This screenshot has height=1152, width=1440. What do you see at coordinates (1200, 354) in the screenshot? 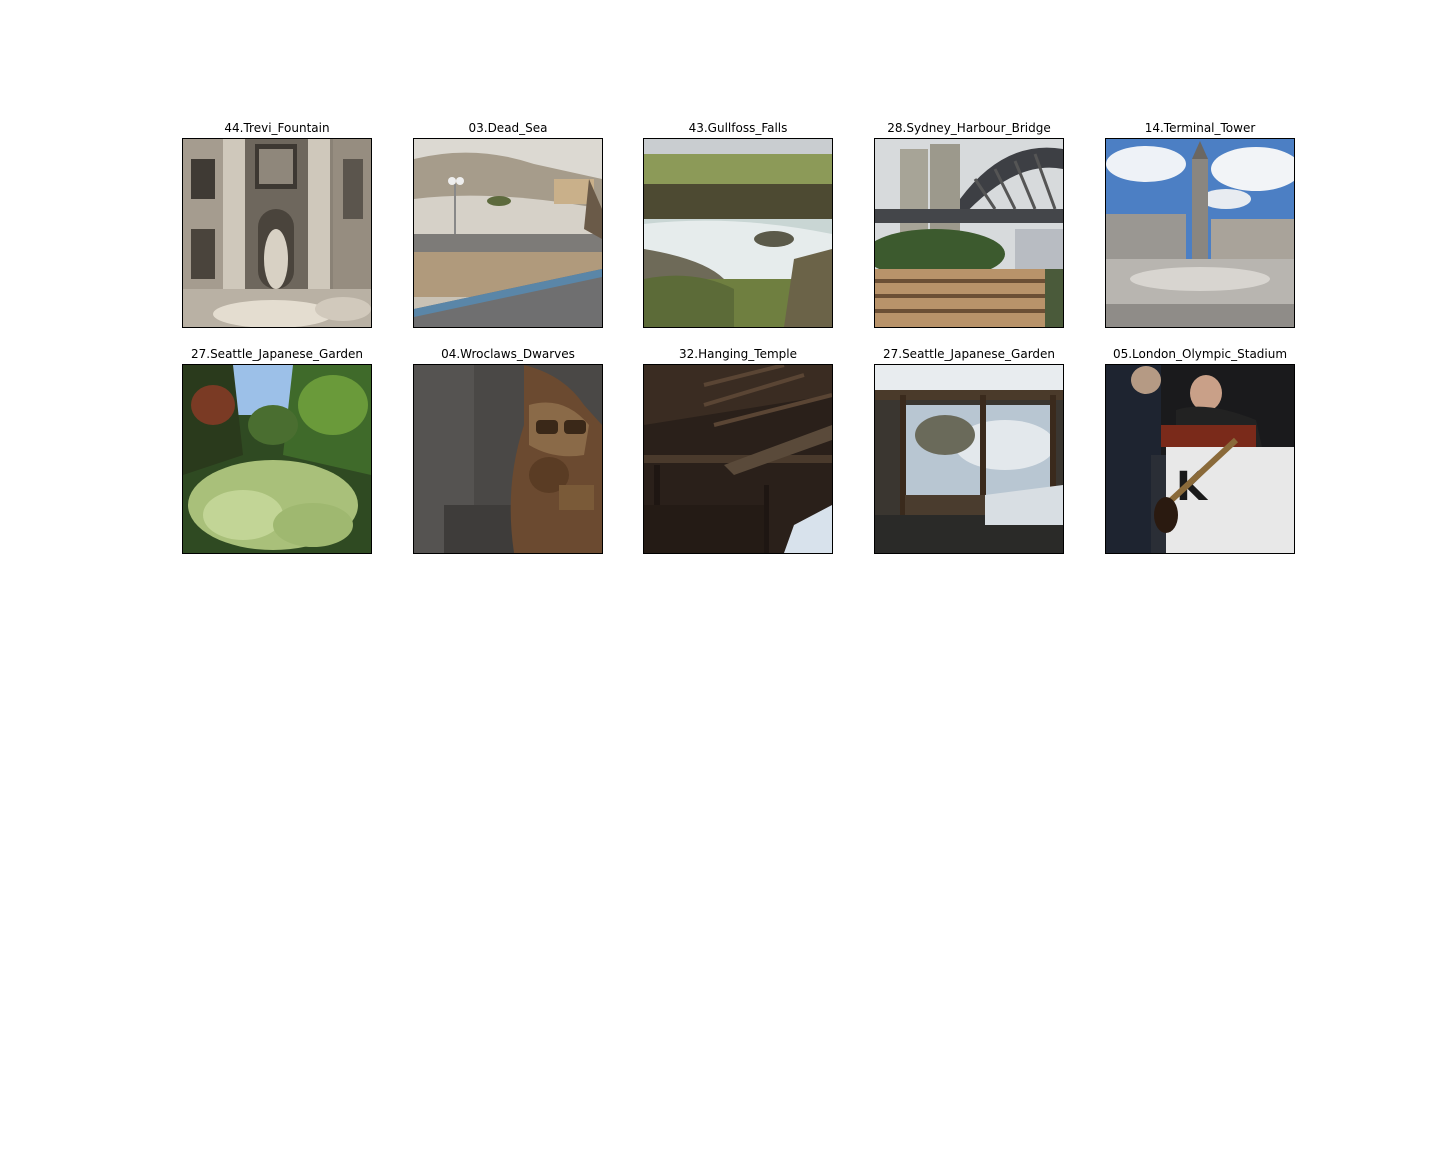
I see `panel-title: 05.London_Olympic_Stadium` at bounding box center [1200, 354].